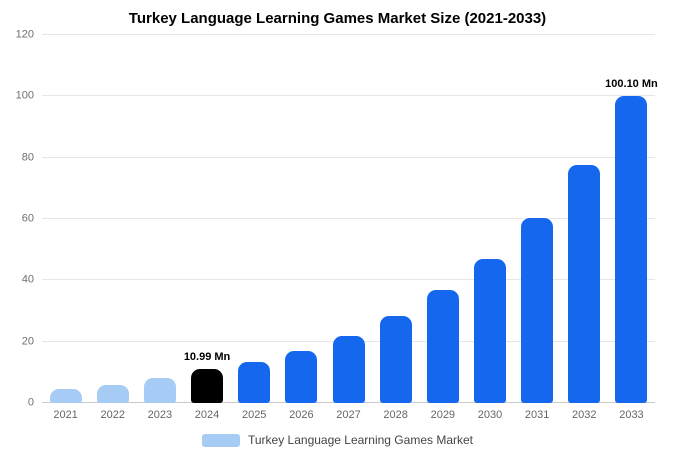 This screenshot has width=675, height=469. What do you see at coordinates (443, 415) in the screenshot?
I see `x-axis-tick-label: 2029` at bounding box center [443, 415].